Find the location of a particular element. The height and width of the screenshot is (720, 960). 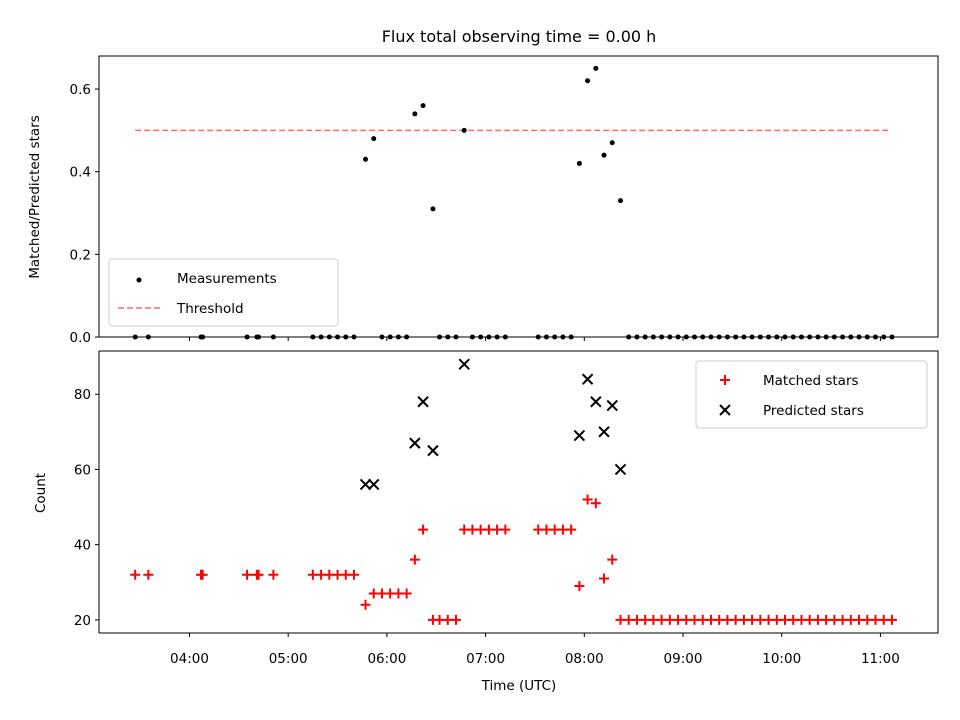

bottom-x-tick-label: 06:00 is located at coordinates (386, 659).